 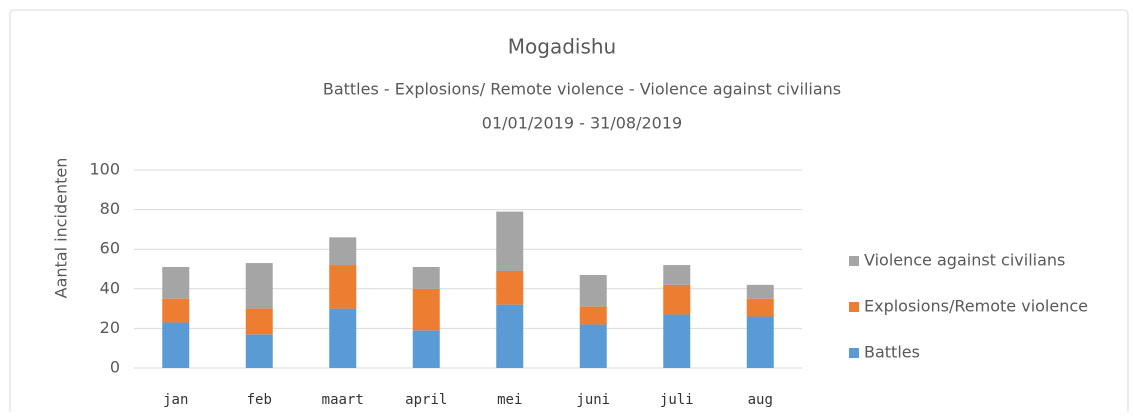 I want to click on x-tick-label: aug, so click(x=760, y=400).